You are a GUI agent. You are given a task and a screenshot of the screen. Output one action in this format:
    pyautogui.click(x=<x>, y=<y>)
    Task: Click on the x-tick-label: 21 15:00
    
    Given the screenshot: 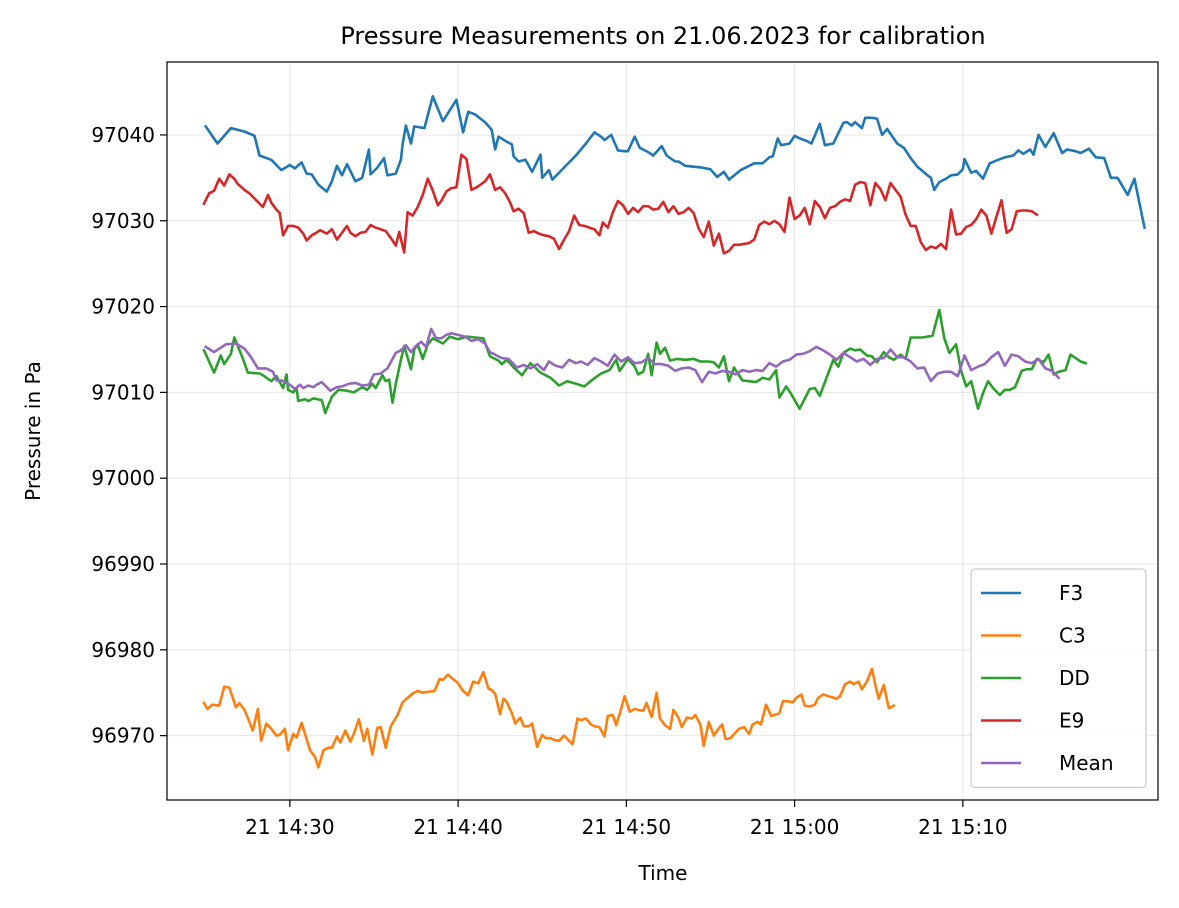 What is the action you would take?
    pyautogui.click(x=794, y=827)
    